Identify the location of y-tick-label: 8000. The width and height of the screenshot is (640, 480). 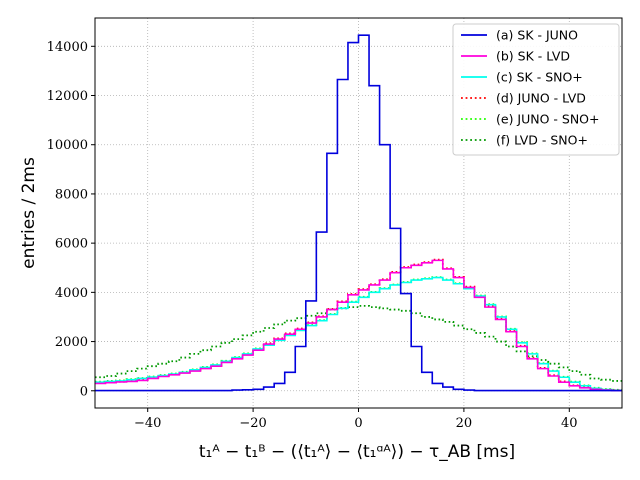
(71, 194).